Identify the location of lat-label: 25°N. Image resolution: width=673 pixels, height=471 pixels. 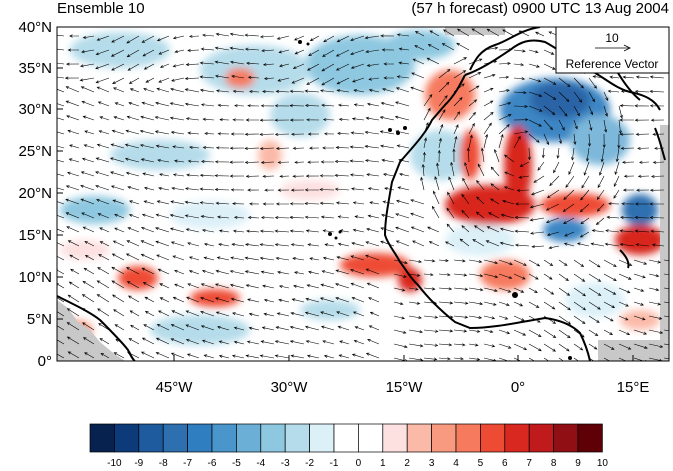
(35, 151).